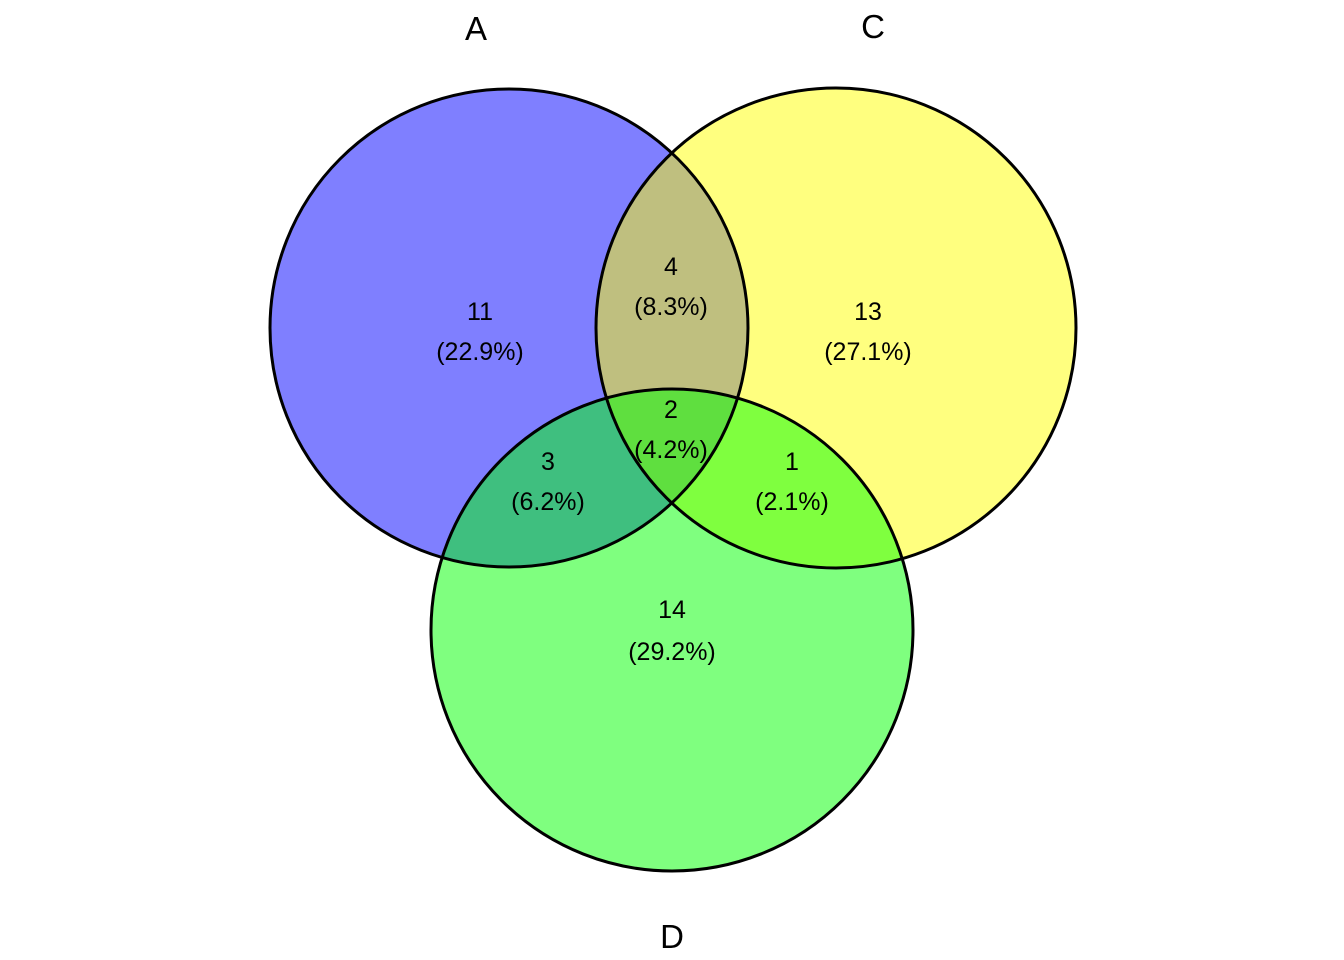 Image resolution: width=1344 pixels, height=960 pixels. Describe the element at coordinates (548, 502) in the screenshot. I see `region-a-d-percent: (6.2%)` at that location.